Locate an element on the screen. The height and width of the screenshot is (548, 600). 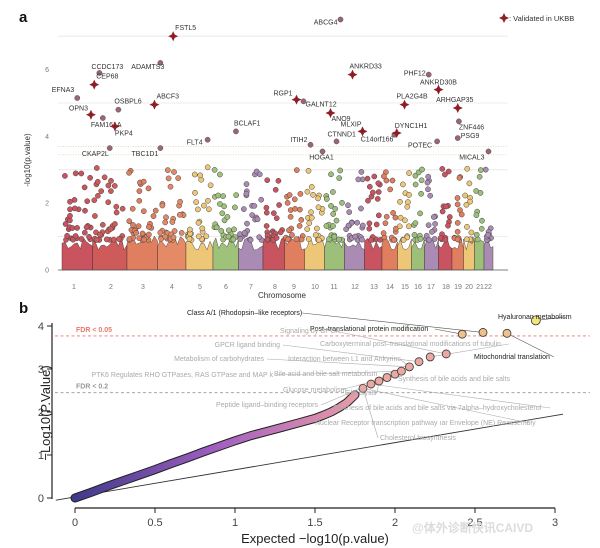
reference-line is located at coordinates (309, 457).